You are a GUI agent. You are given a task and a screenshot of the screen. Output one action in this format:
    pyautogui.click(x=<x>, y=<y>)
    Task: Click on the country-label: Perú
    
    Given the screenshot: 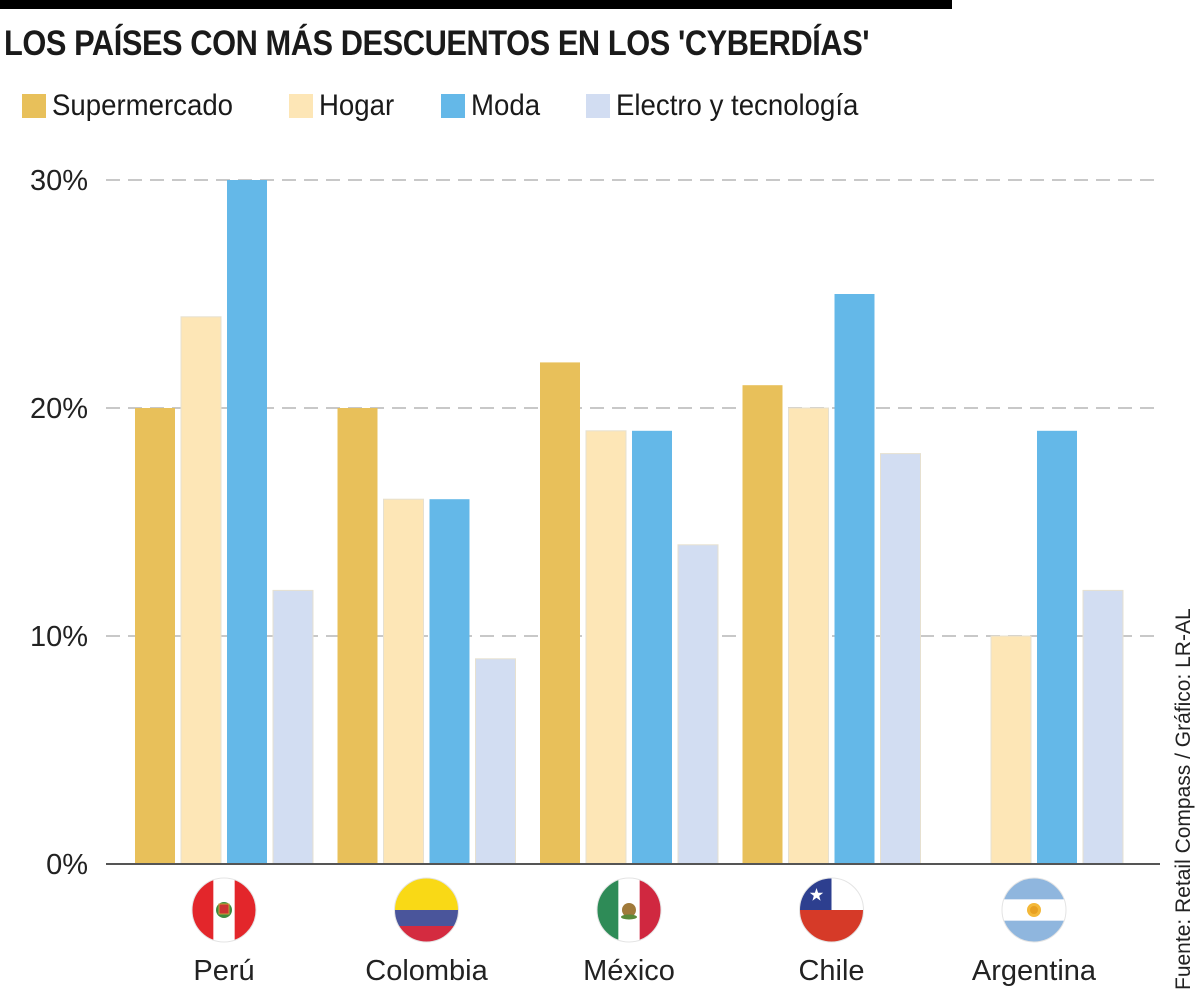 What is the action you would take?
    pyautogui.click(x=223, y=971)
    